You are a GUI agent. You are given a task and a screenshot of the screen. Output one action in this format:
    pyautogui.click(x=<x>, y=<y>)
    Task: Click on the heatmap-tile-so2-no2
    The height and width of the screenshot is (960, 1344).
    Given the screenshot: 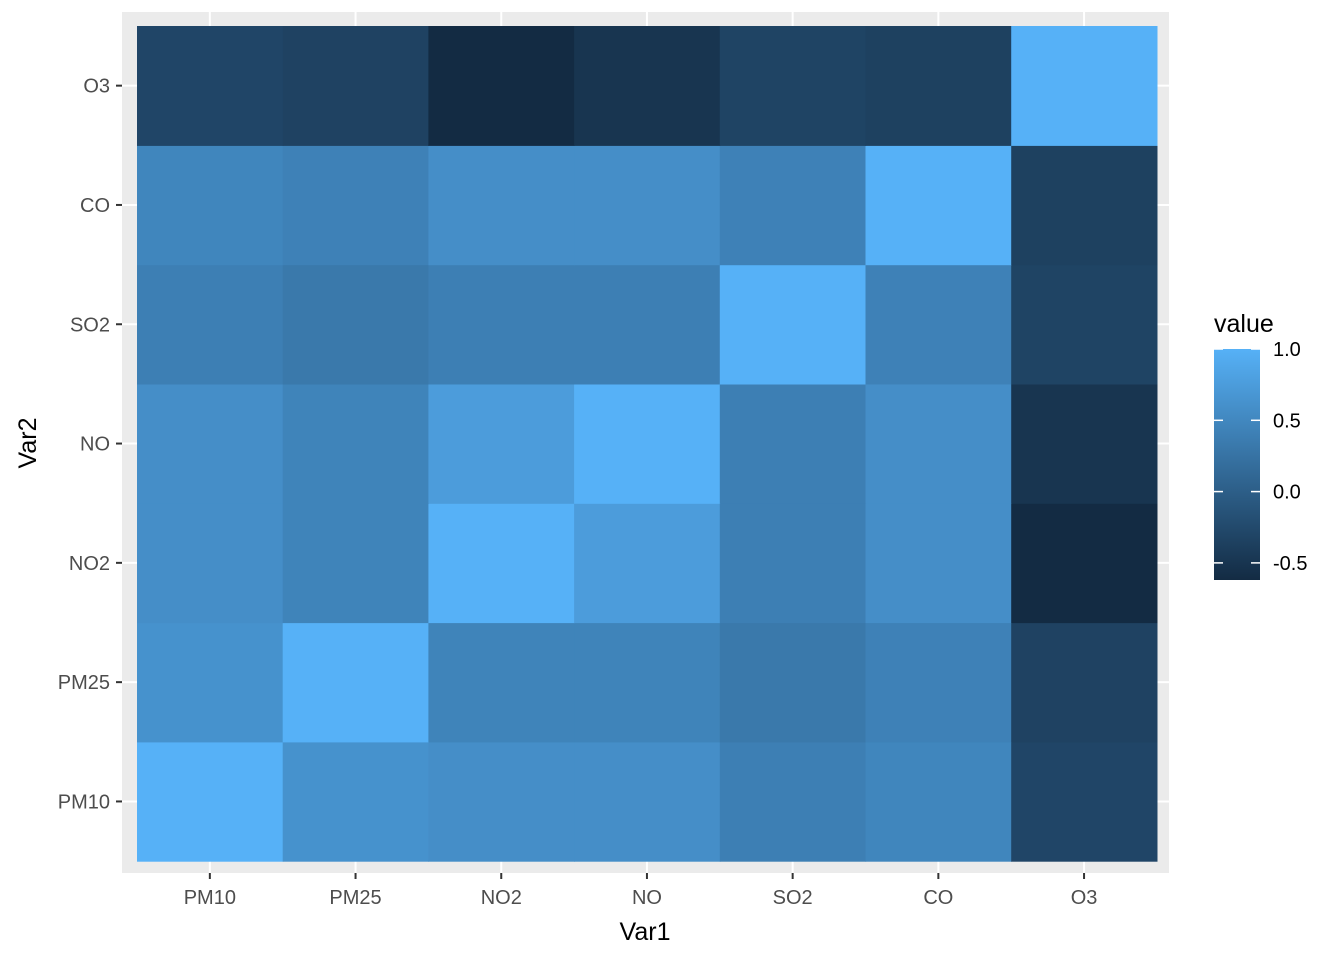 What is the action you would take?
    pyautogui.click(x=793, y=563)
    